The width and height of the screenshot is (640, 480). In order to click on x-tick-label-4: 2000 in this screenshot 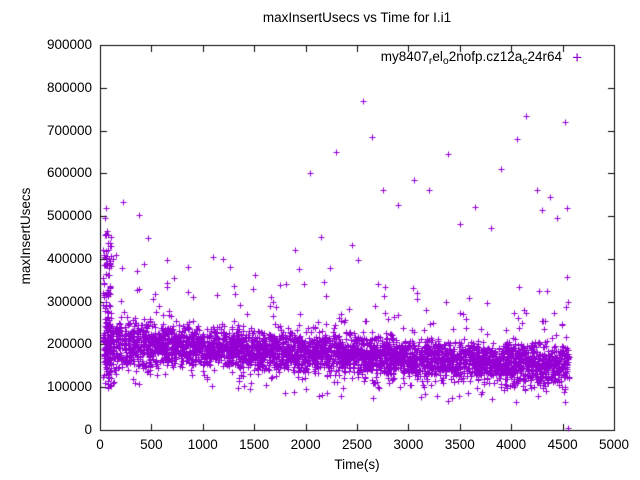, I will do `click(305, 444)`.